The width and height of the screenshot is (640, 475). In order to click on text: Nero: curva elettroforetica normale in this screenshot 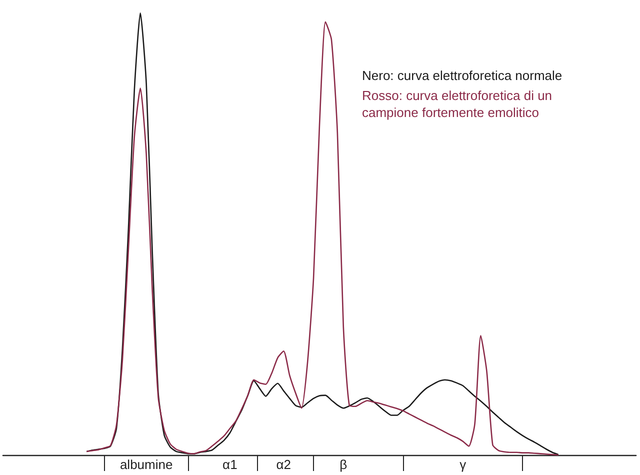, I will do `click(462, 75)`.